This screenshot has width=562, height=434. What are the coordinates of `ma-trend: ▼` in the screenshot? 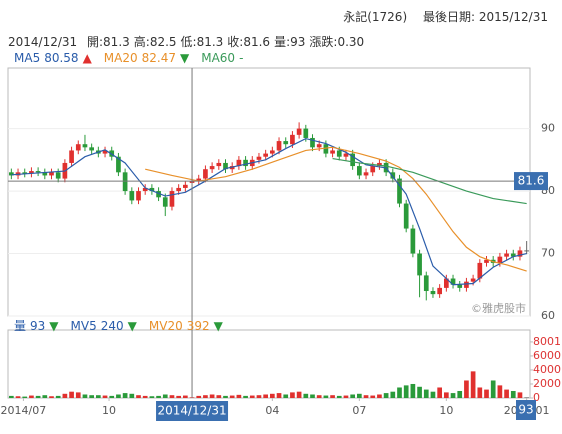 It's located at (185, 58).